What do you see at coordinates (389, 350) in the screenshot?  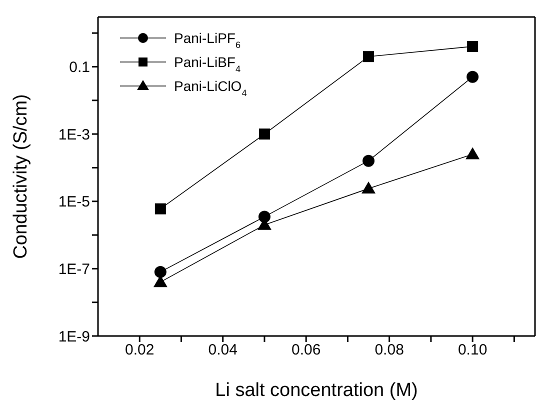 I see `x-tick-label: 0.08` at bounding box center [389, 350].